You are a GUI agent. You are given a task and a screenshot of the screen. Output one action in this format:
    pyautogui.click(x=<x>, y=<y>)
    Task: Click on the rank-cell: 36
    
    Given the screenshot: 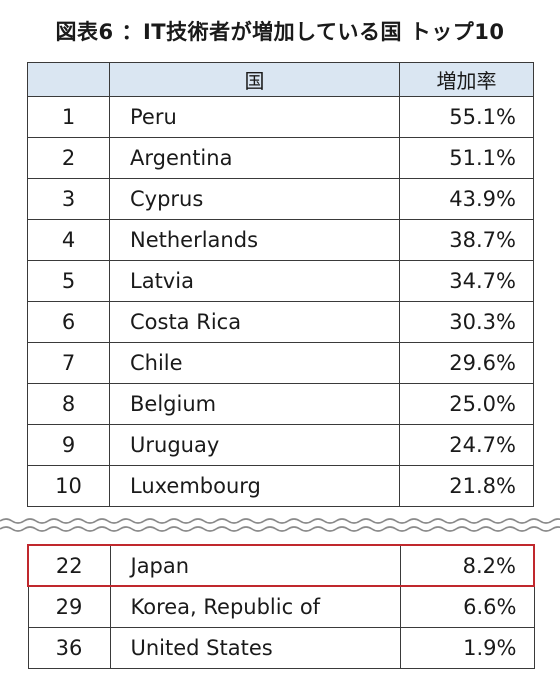 What is the action you would take?
    pyautogui.click(x=69, y=647)
    